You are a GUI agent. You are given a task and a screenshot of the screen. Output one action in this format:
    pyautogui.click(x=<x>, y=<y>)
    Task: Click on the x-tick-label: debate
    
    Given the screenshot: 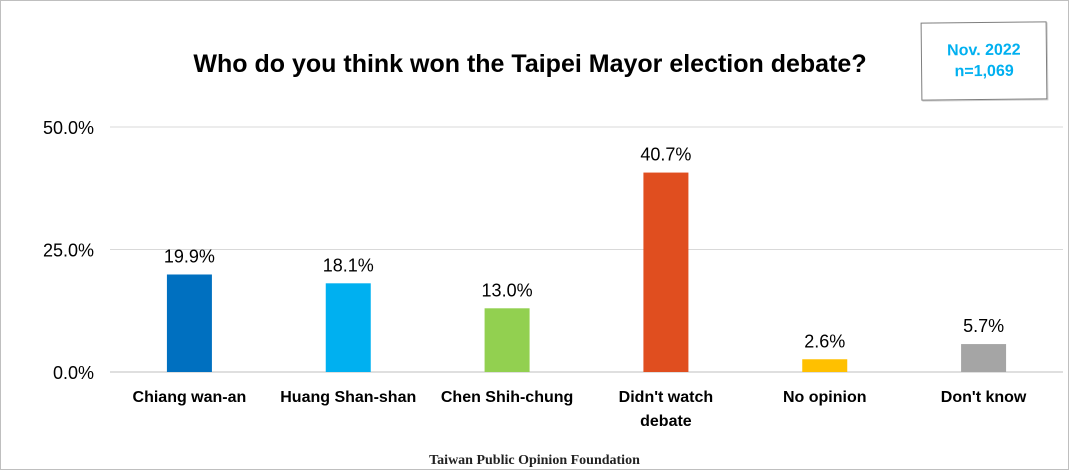 What is the action you would take?
    pyautogui.click(x=666, y=421)
    